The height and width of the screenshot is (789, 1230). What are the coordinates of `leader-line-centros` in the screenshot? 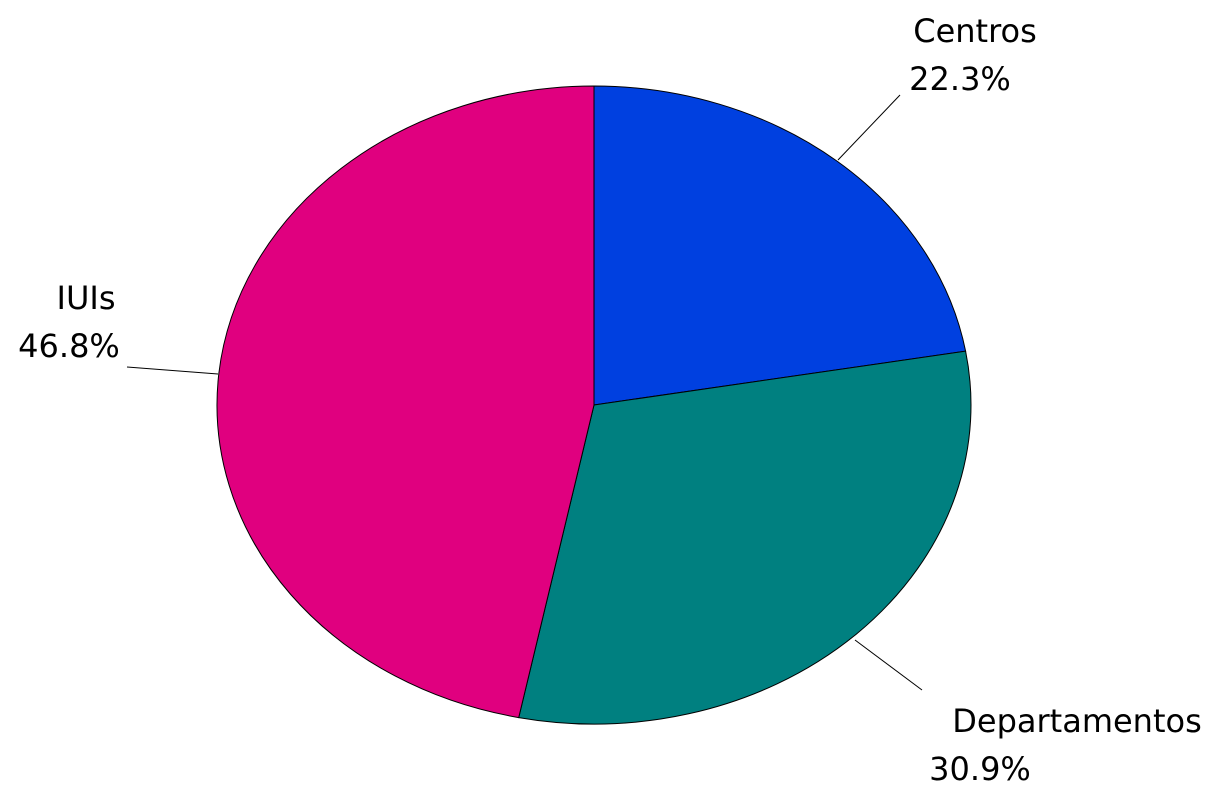 It's located at (869, 127).